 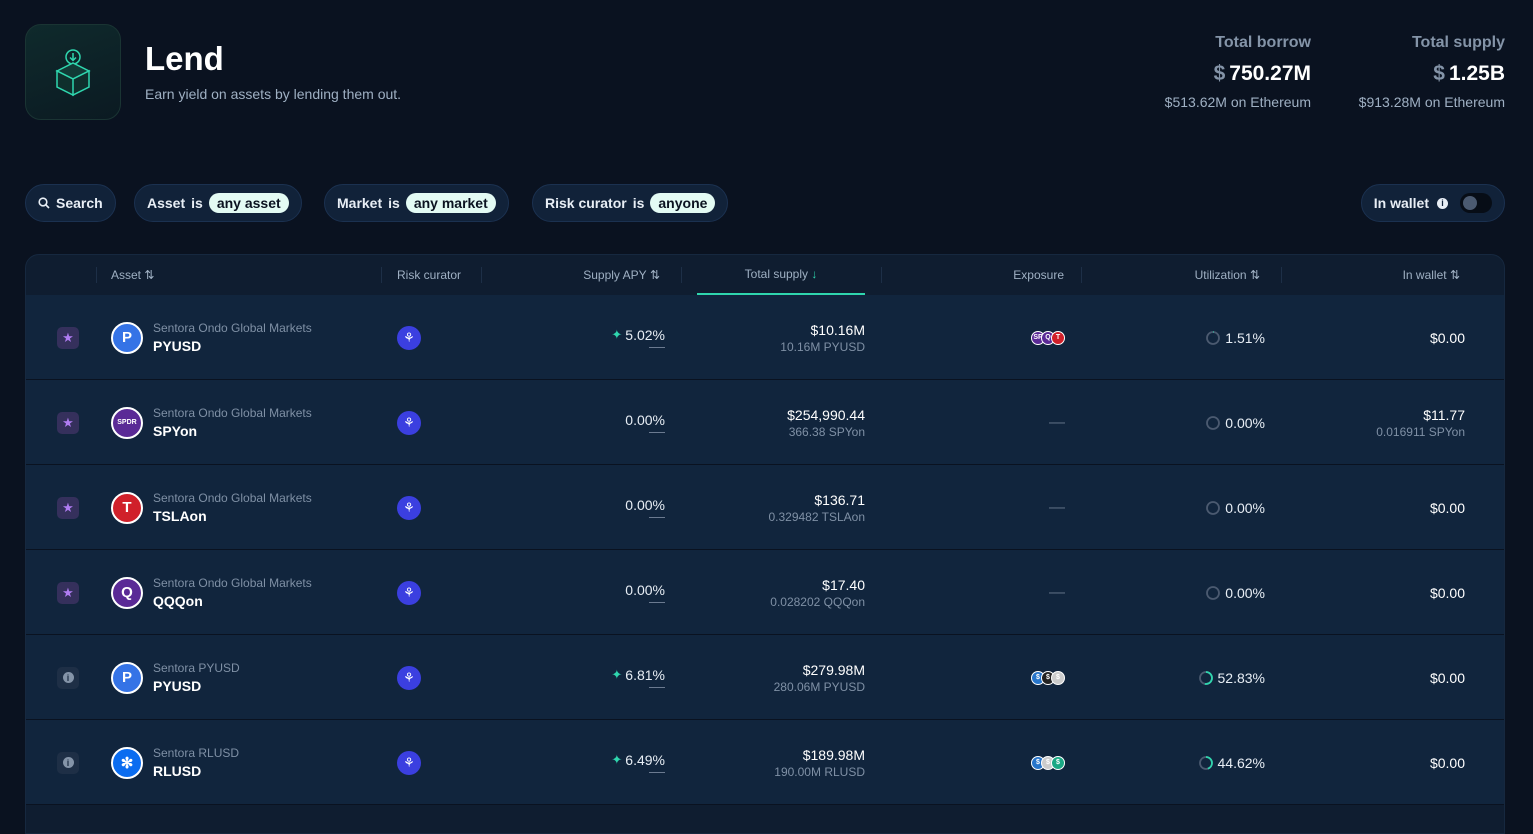 What do you see at coordinates (817, 601) in the screenshot?
I see `total-supply-tokens: 0.028202 QQQon` at bounding box center [817, 601].